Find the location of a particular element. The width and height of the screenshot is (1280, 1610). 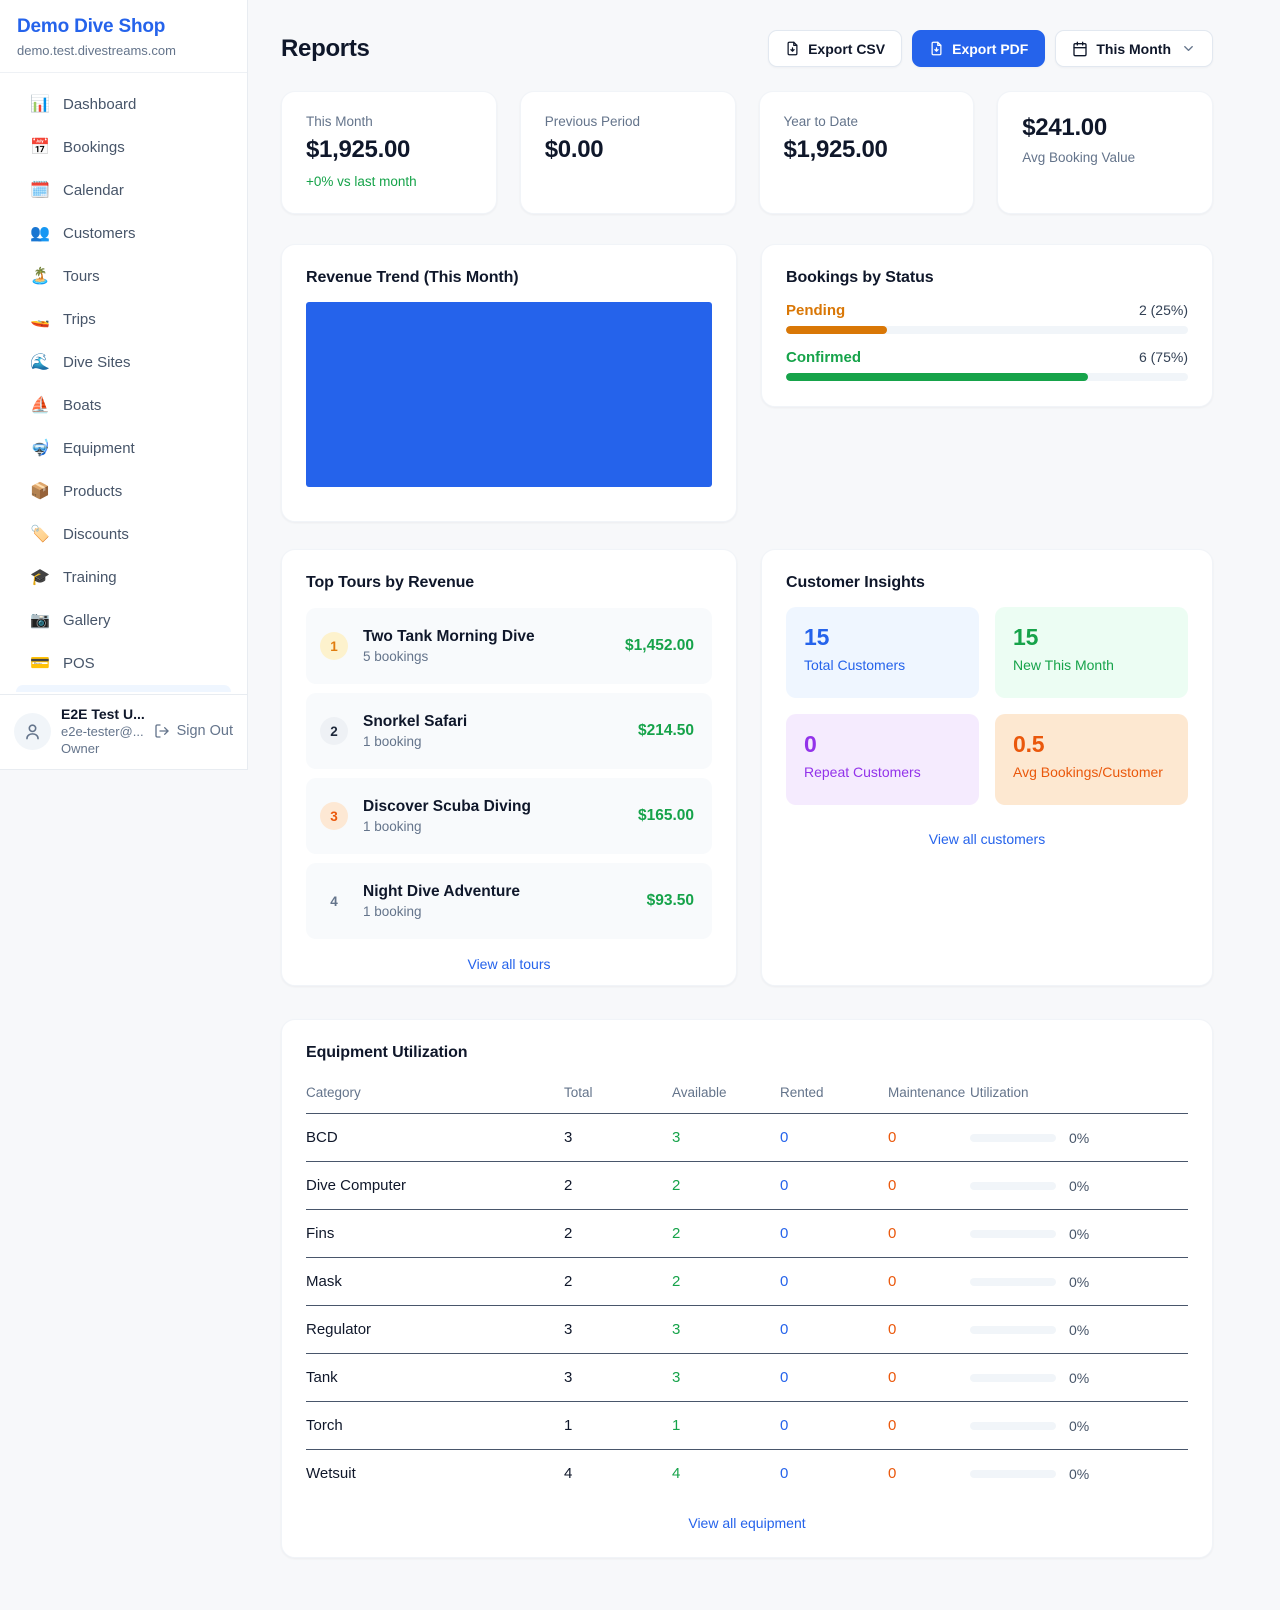

sidebar-item-calendar: 🗓️ Calendar is located at coordinates (123, 190).